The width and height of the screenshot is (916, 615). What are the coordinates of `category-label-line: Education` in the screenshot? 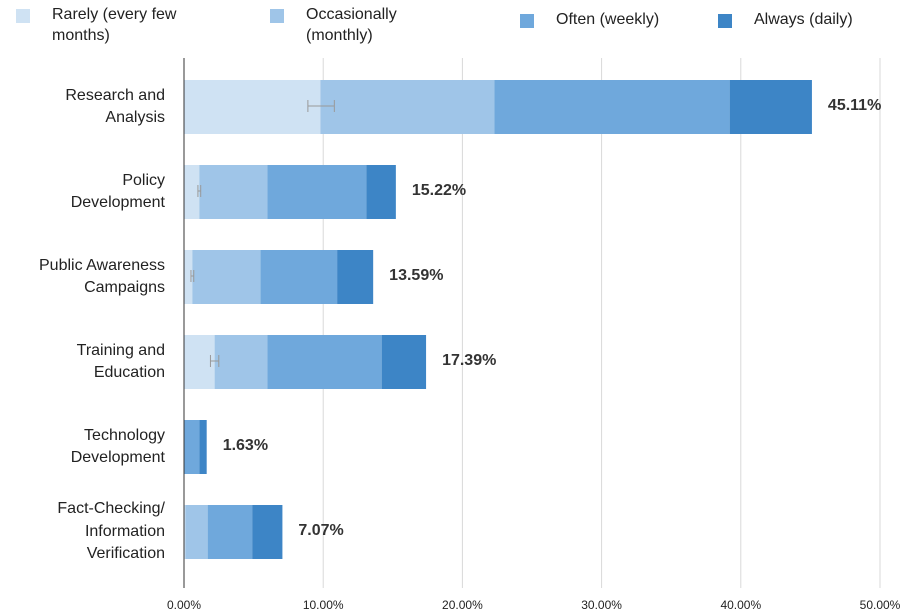 It's located at (129, 372).